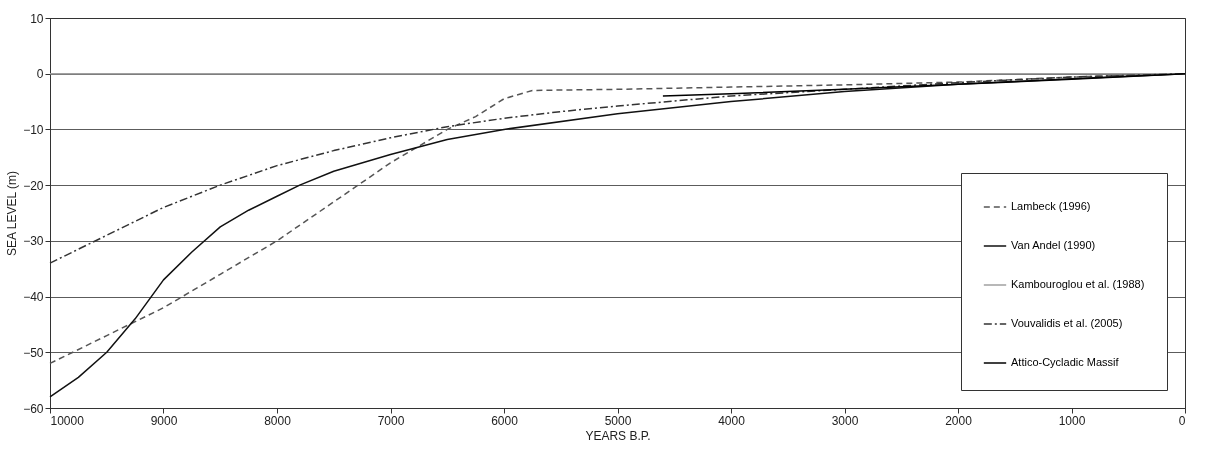  What do you see at coordinates (37, 18) in the screenshot?
I see `y-tick-label: 10` at bounding box center [37, 18].